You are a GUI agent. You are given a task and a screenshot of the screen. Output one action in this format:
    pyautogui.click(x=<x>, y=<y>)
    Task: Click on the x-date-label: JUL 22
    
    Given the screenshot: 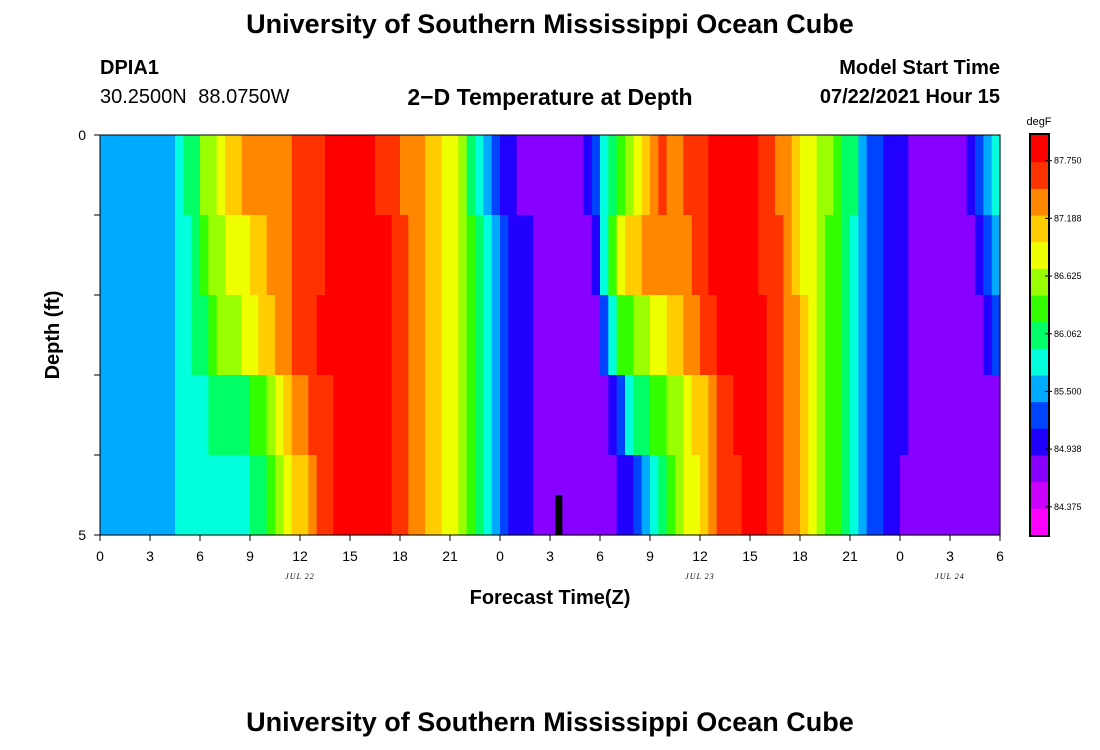 What is the action you would take?
    pyautogui.click(x=300, y=576)
    